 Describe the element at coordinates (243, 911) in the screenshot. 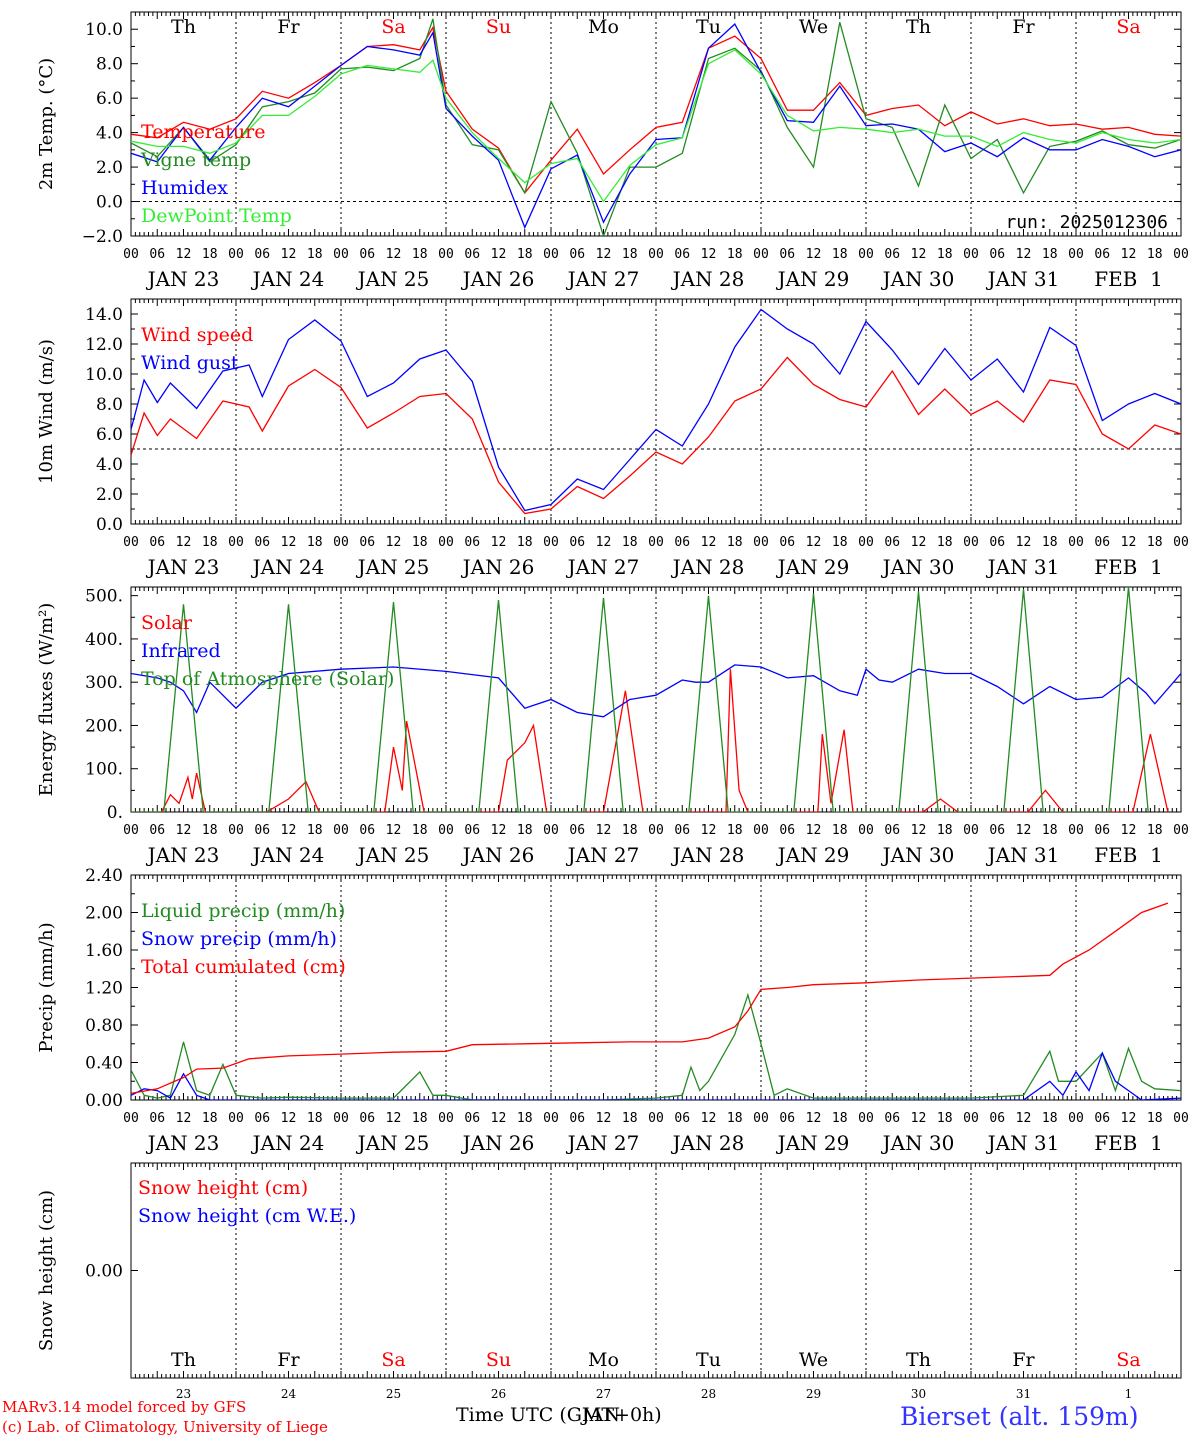

I see `legend-entry: Liquid precip (mm/h)` at that location.